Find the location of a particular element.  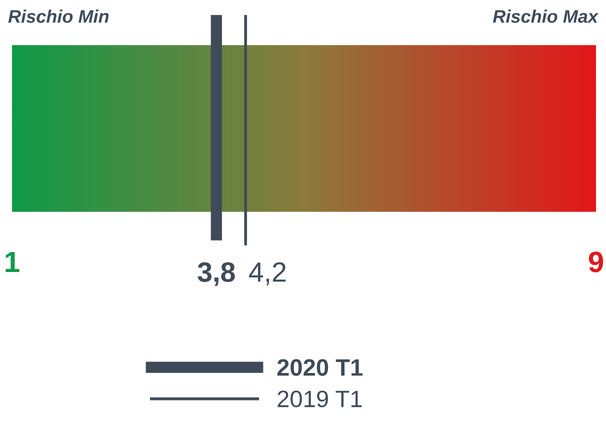

legend-label: 2019 T1 is located at coordinates (320, 399).